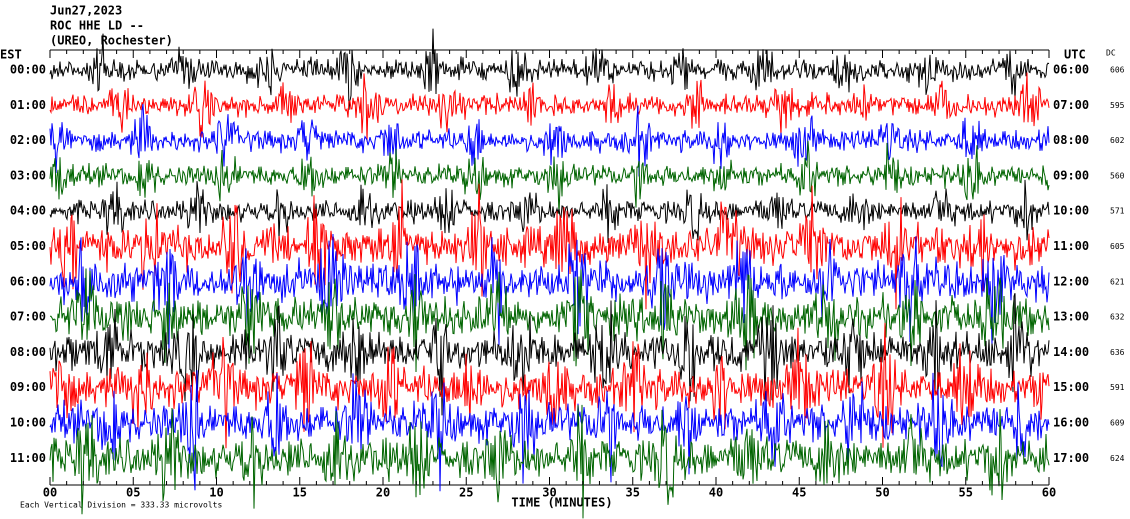  What do you see at coordinates (133, 493) in the screenshot?
I see `x-tick-label: 05` at bounding box center [133, 493].